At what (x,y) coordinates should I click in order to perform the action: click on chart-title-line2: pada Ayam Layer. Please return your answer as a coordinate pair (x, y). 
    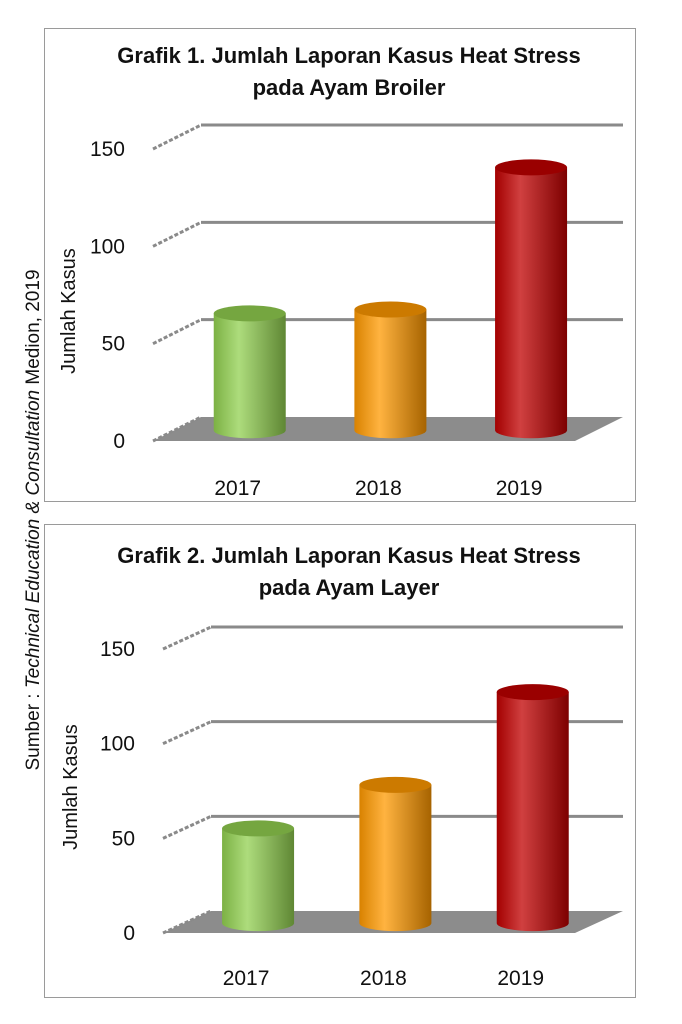
    Looking at the image, I should click on (349, 587).